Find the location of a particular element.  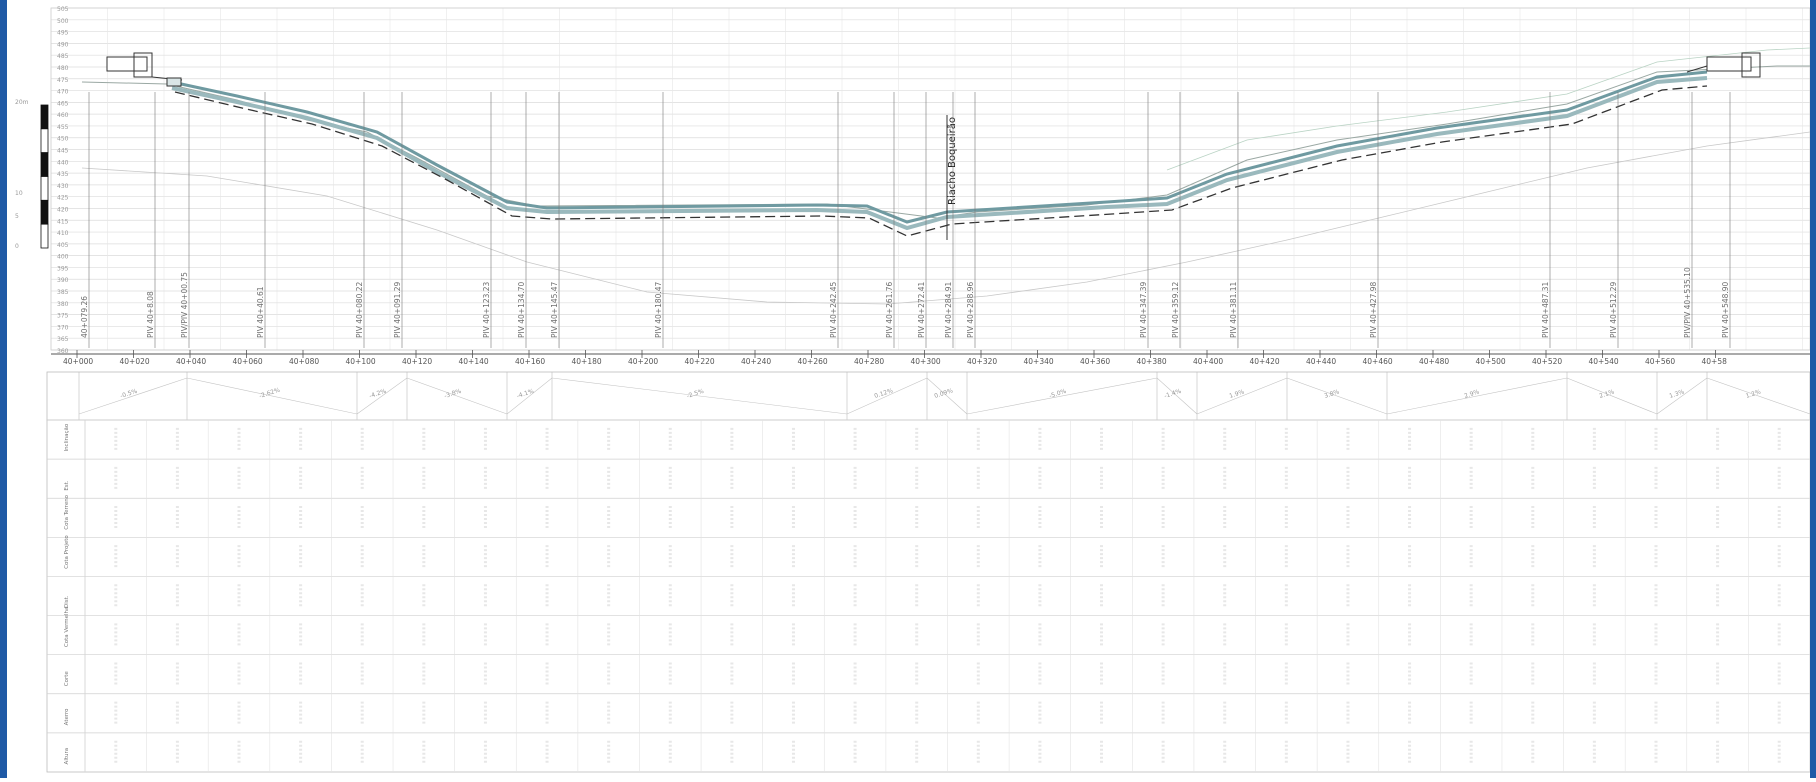

station-label: 40+280 is located at coordinates (869, 361).